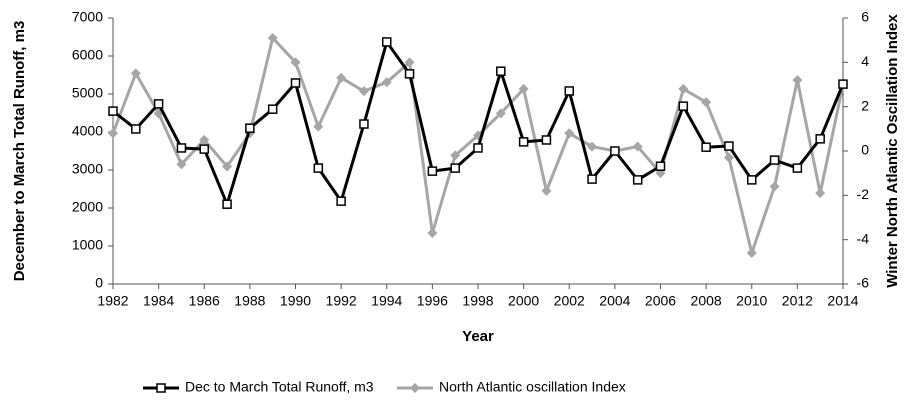  What do you see at coordinates (863, 238) in the screenshot?
I see `y2-tick-label: -4` at bounding box center [863, 238].